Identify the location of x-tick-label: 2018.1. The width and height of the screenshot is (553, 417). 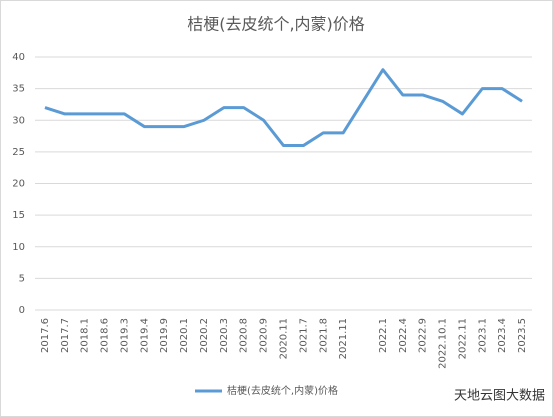
(85, 335).